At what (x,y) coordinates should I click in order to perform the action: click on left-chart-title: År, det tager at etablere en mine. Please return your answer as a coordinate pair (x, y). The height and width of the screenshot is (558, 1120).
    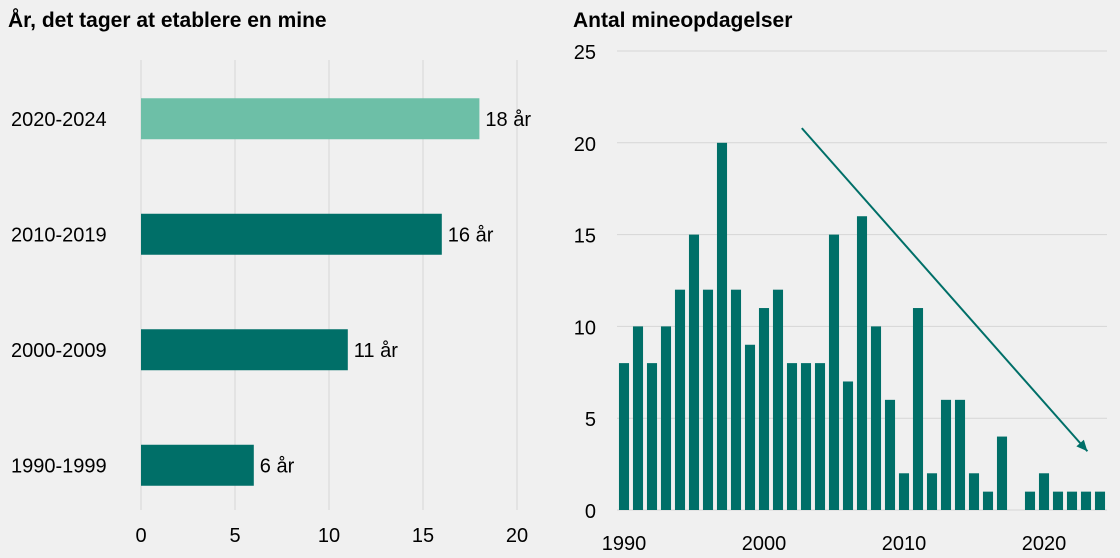
    Looking at the image, I should click on (167, 20).